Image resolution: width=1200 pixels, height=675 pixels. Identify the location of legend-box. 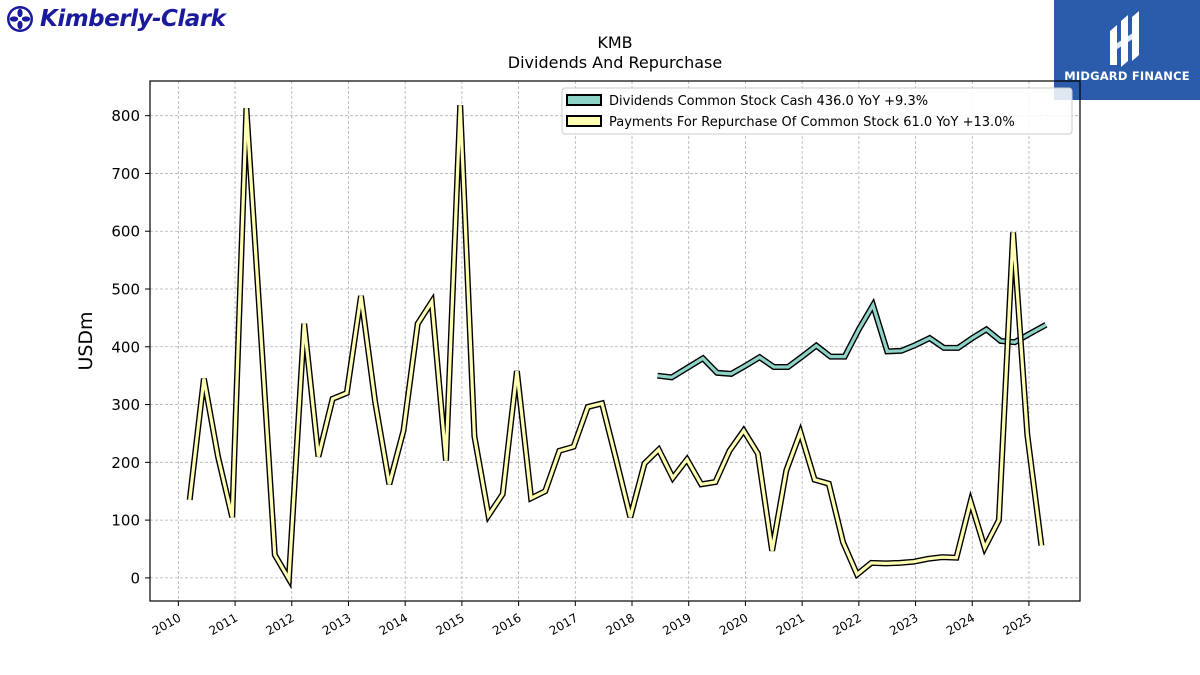
(817, 111).